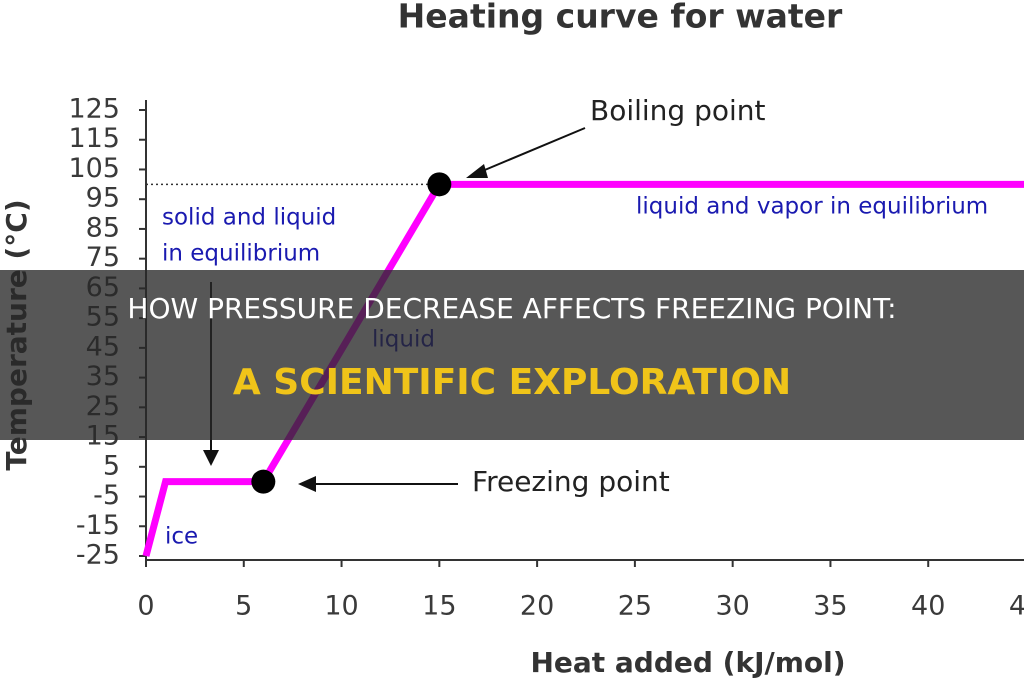 Image resolution: width=1024 pixels, height=680 pixels. What do you see at coordinates (145, 606) in the screenshot?
I see `x-tick-label: 0` at bounding box center [145, 606].